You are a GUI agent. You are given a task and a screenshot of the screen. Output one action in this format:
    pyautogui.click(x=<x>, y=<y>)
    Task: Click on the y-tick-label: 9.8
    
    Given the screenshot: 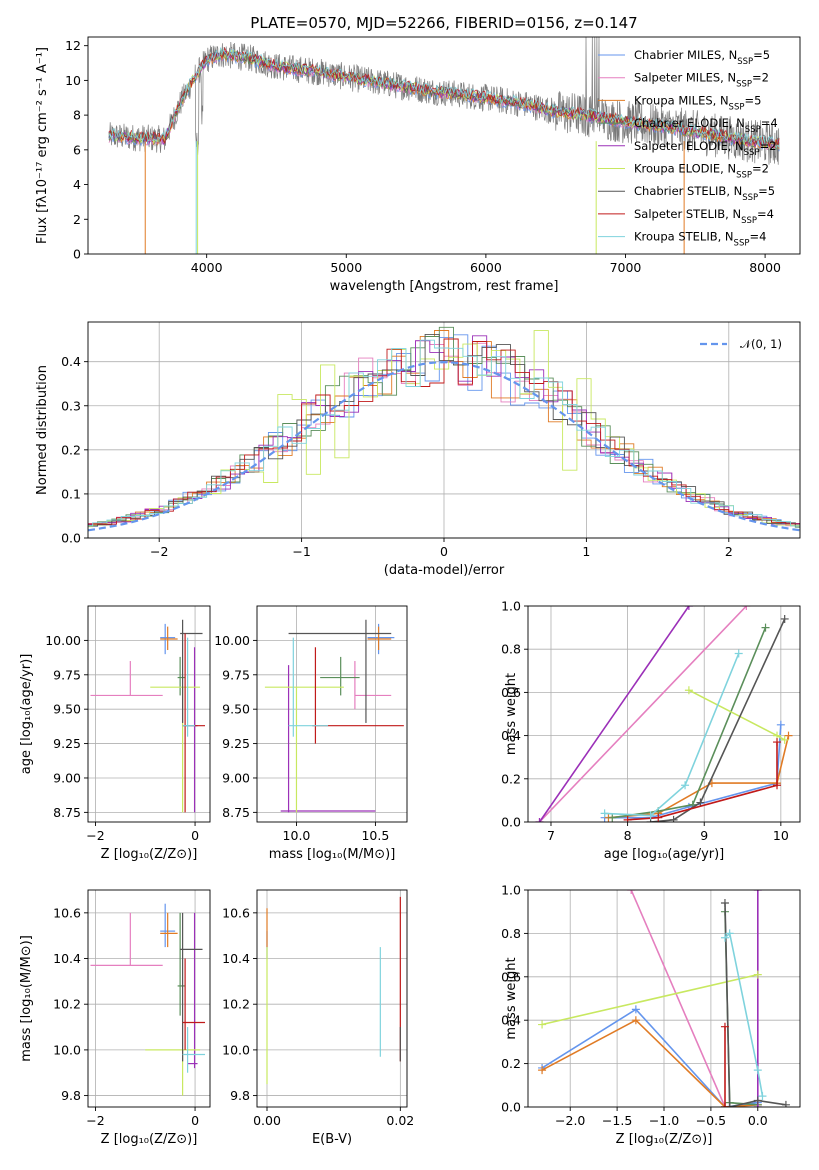 What is the action you would take?
    pyautogui.click(x=240, y=1095)
    